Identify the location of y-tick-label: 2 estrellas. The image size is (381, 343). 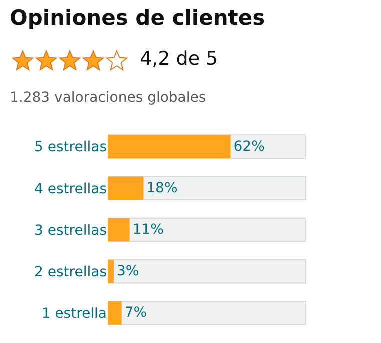
(70, 272).